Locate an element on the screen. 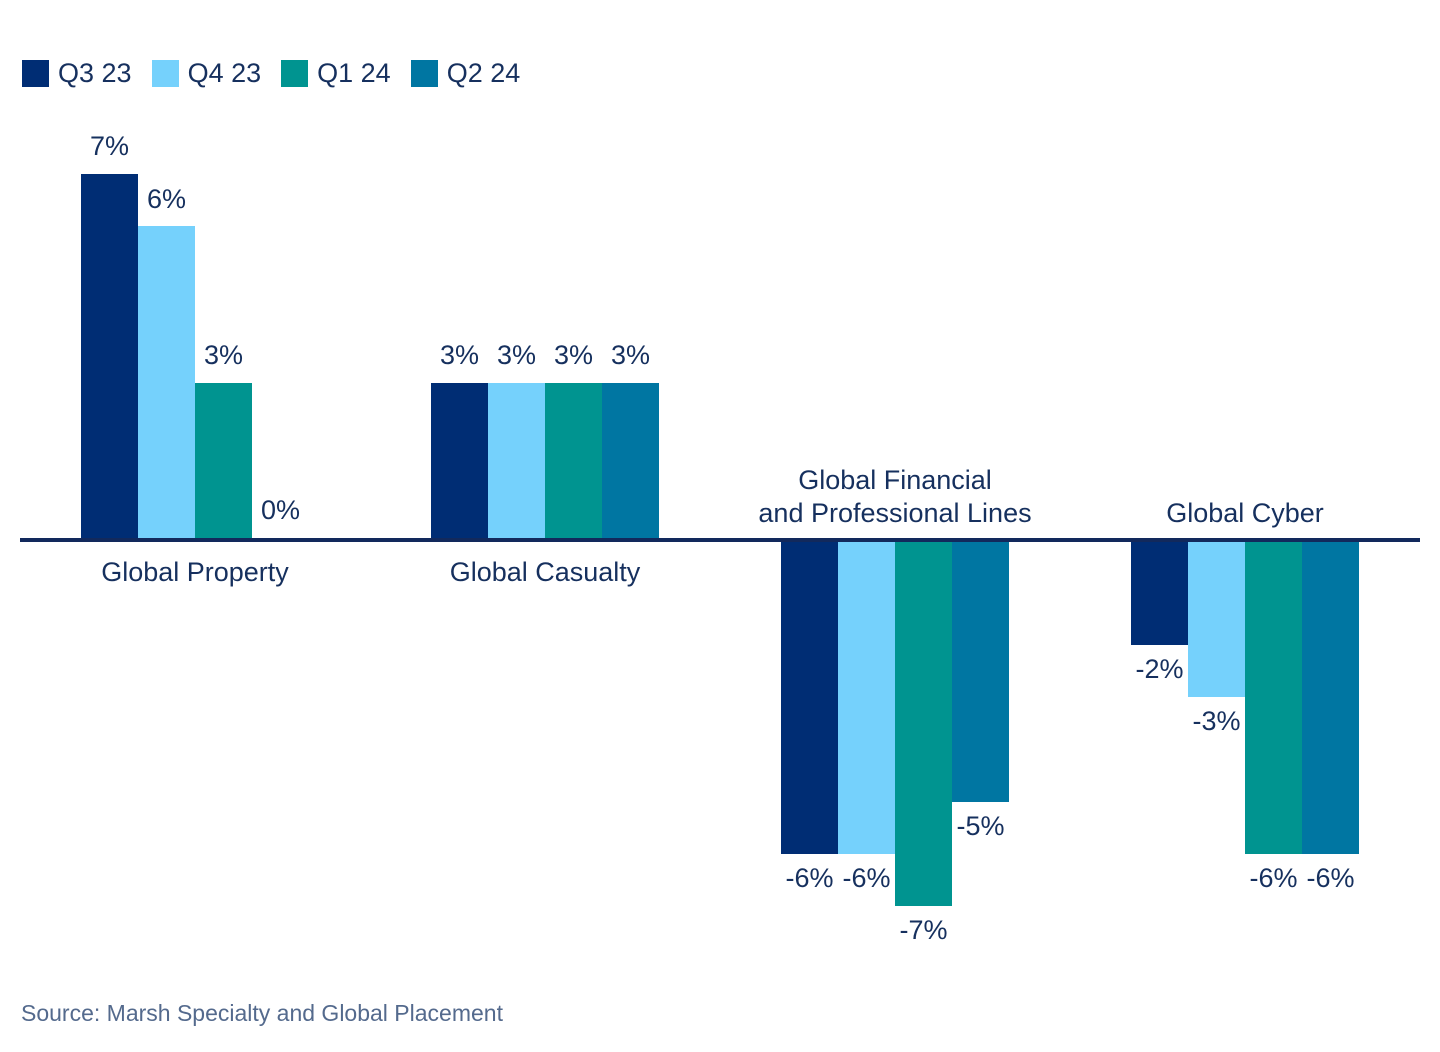 This screenshot has width=1440, height=1052. bar-q4-23-global-property is located at coordinates (166, 383).